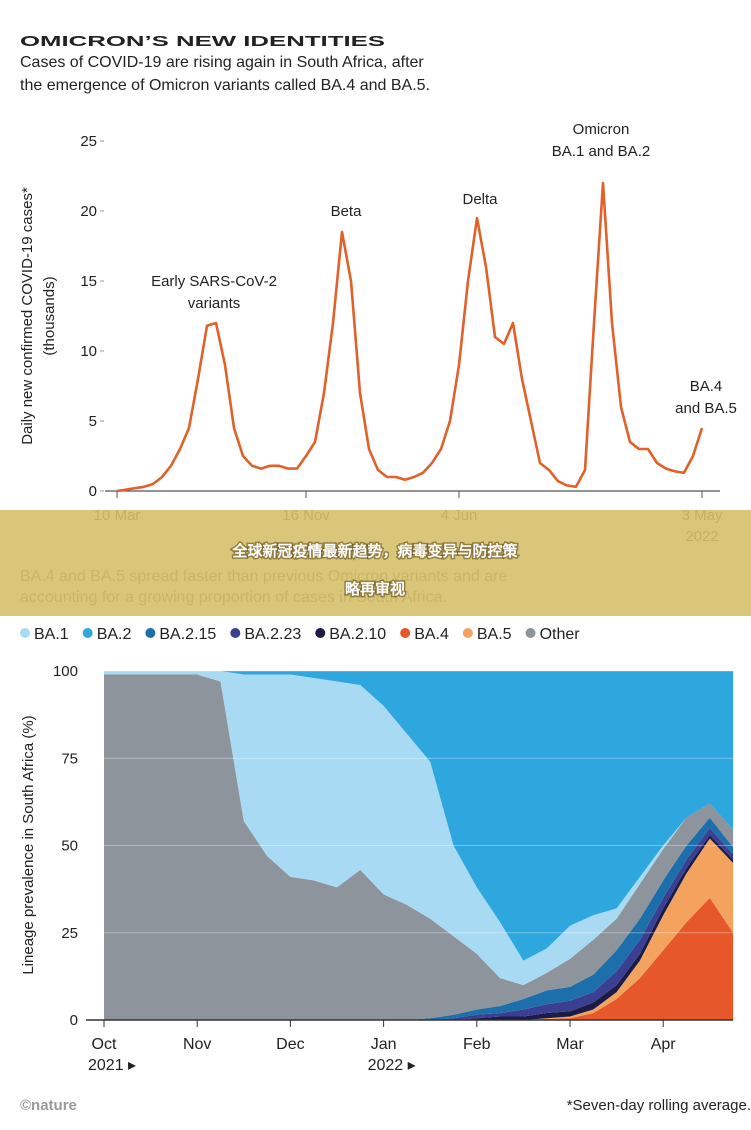  What do you see at coordinates (357, 634) in the screenshot?
I see `legend-label: BA.2.10` at bounding box center [357, 634].